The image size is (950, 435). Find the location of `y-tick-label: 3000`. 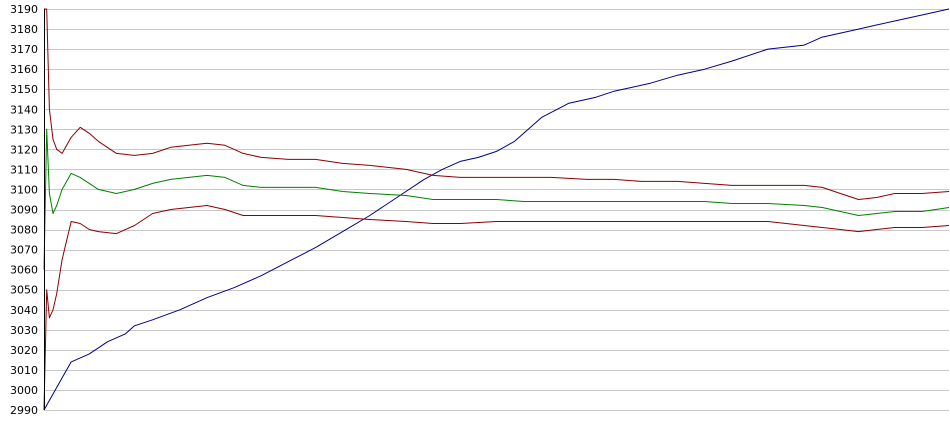

y-tick-label: 3000 is located at coordinates (24, 390).